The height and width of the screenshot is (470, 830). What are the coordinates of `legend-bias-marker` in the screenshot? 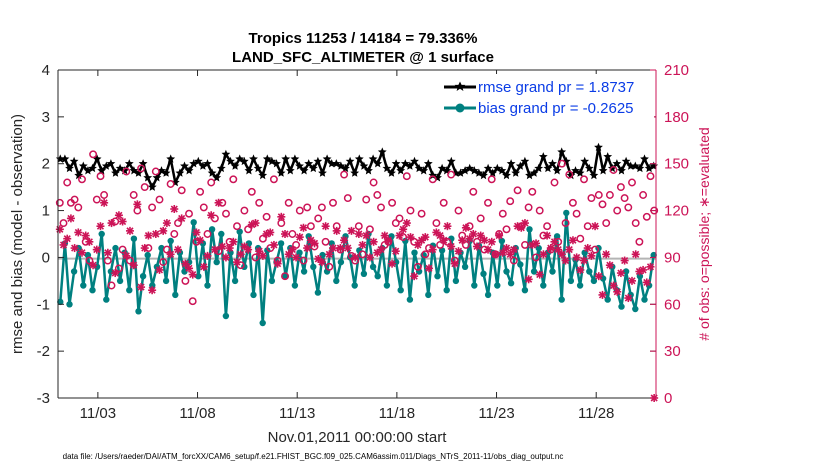 It's located at (460, 108).